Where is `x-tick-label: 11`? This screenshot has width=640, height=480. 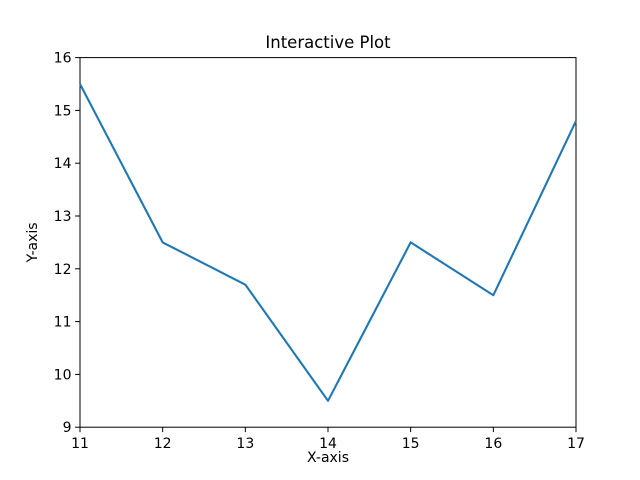 x-tick-label: 11 is located at coordinates (80, 444).